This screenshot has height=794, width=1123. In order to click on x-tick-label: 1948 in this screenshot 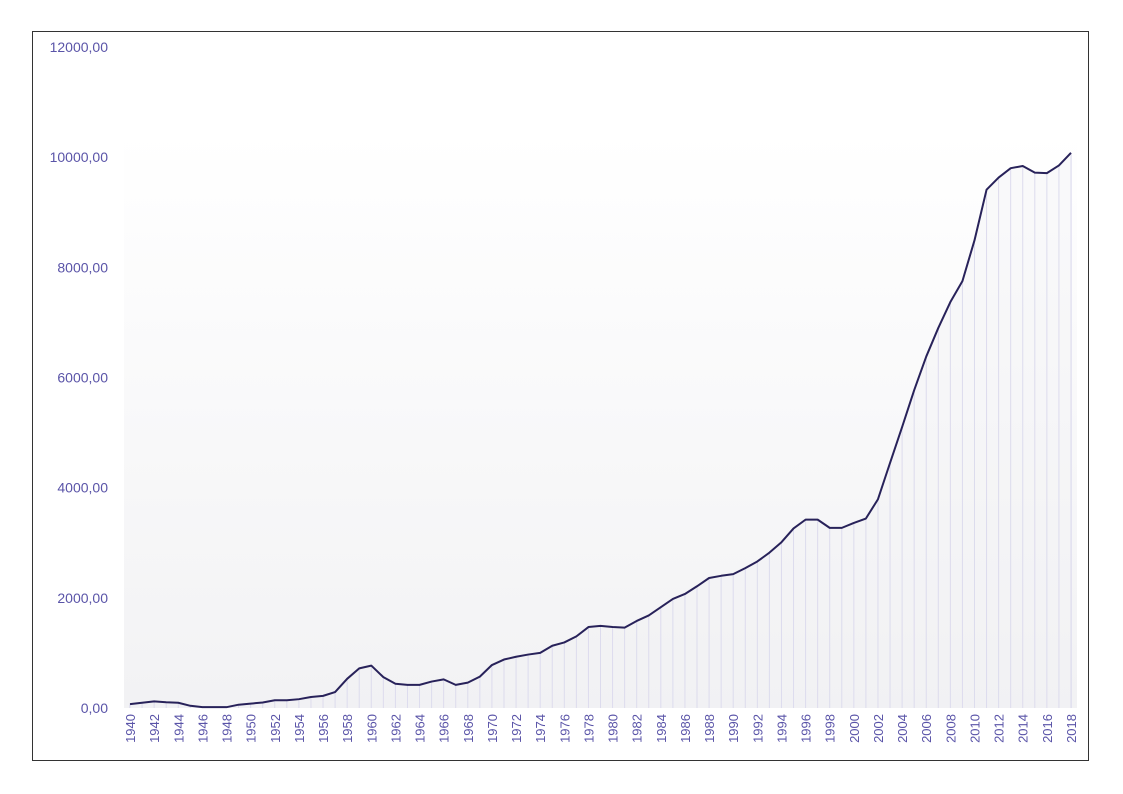, I will do `click(227, 728)`.